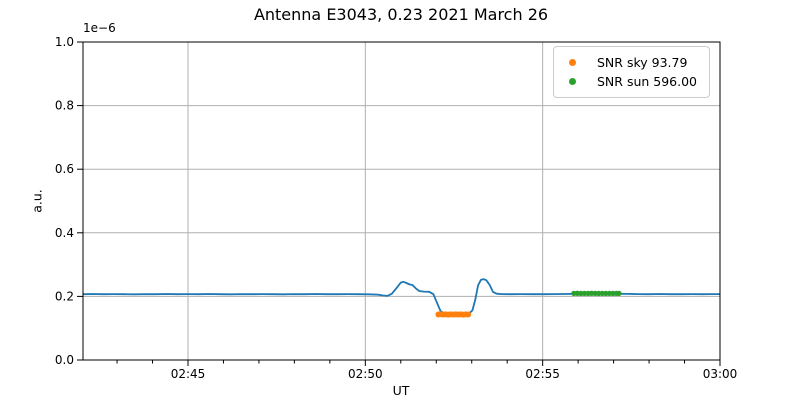  Describe the element at coordinates (365, 374) in the screenshot. I see `x-tick-label: 02:50` at that location.